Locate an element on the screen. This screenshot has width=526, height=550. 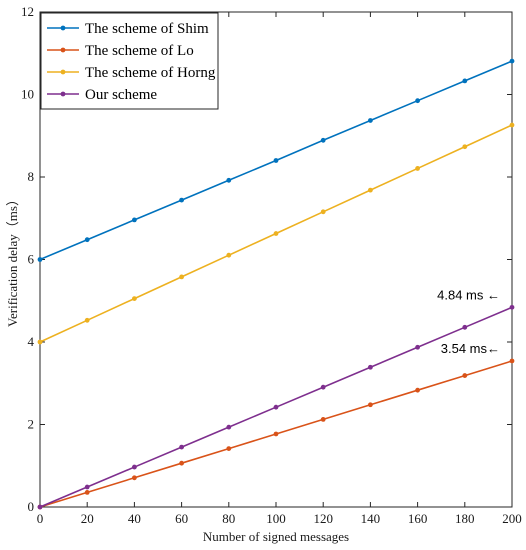
x-tick-label: 60 is located at coordinates (181, 518).